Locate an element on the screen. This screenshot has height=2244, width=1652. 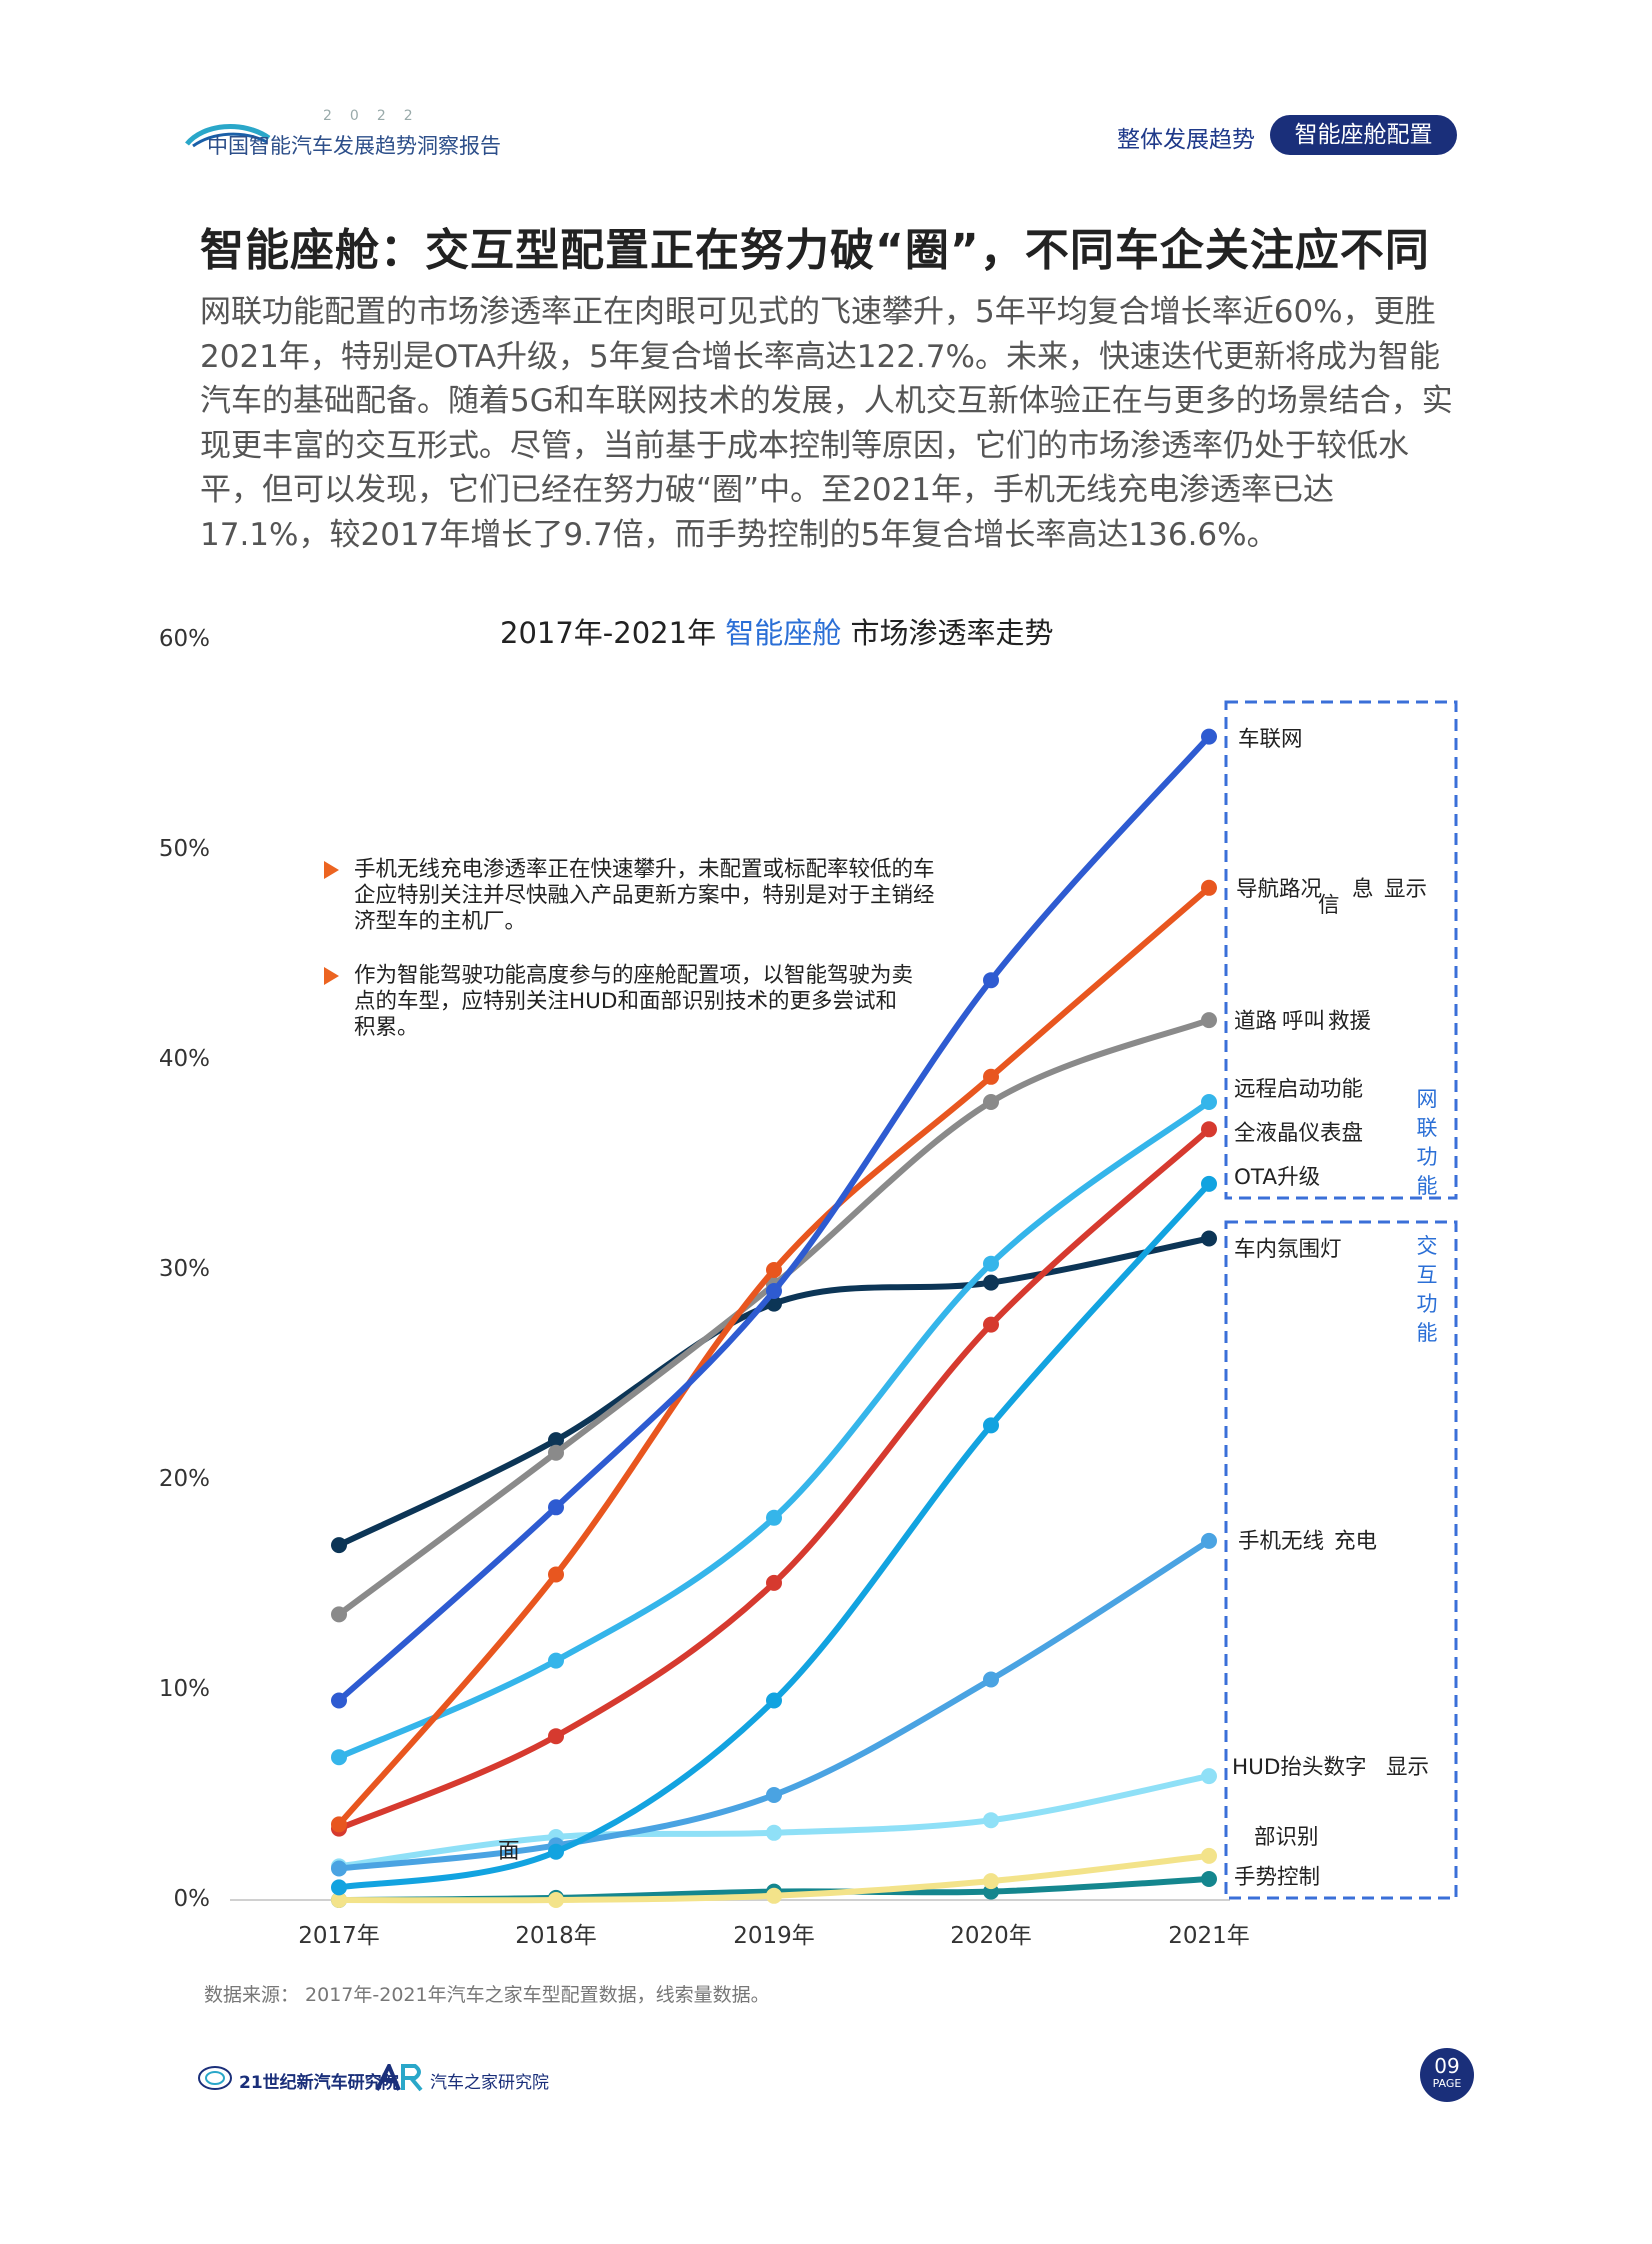
page-number-badge: 09 PAGE is located at coordinates (1447, 2075).